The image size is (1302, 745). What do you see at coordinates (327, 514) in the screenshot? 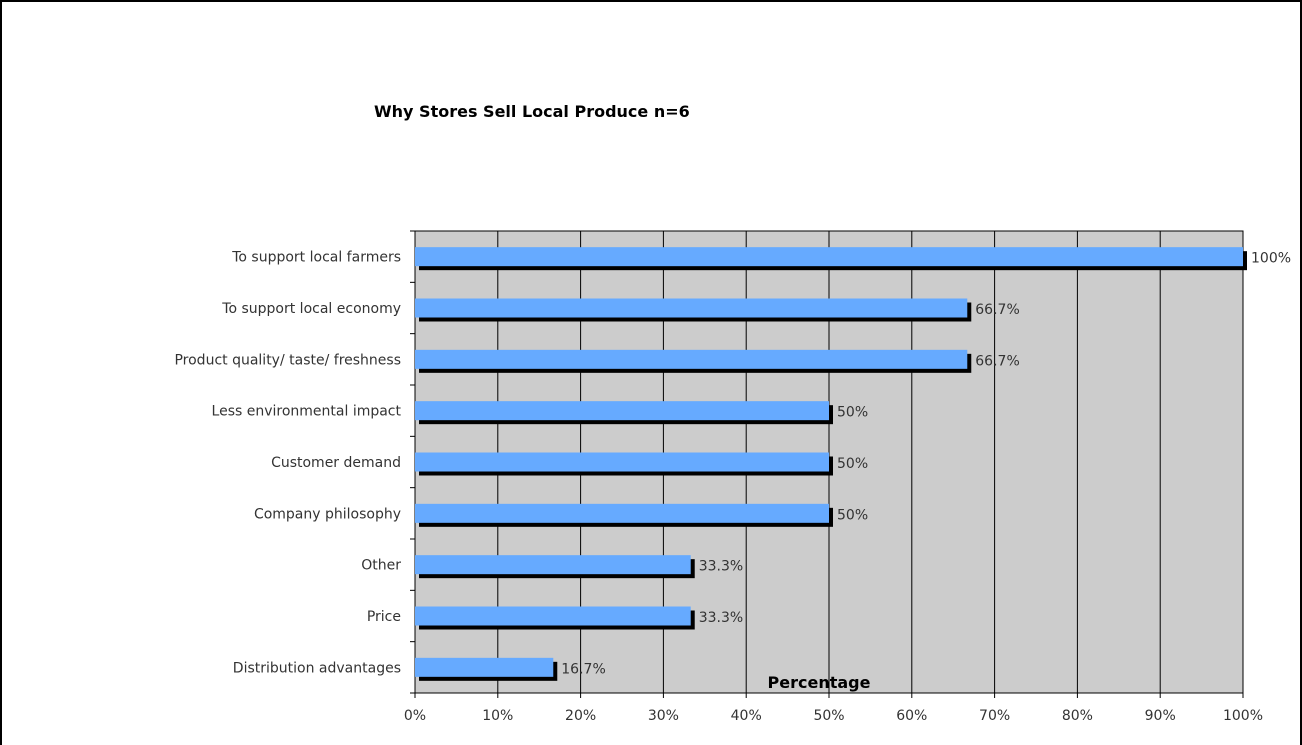
I see `category-label: Company philosophy` at bounding box center [327, 514].